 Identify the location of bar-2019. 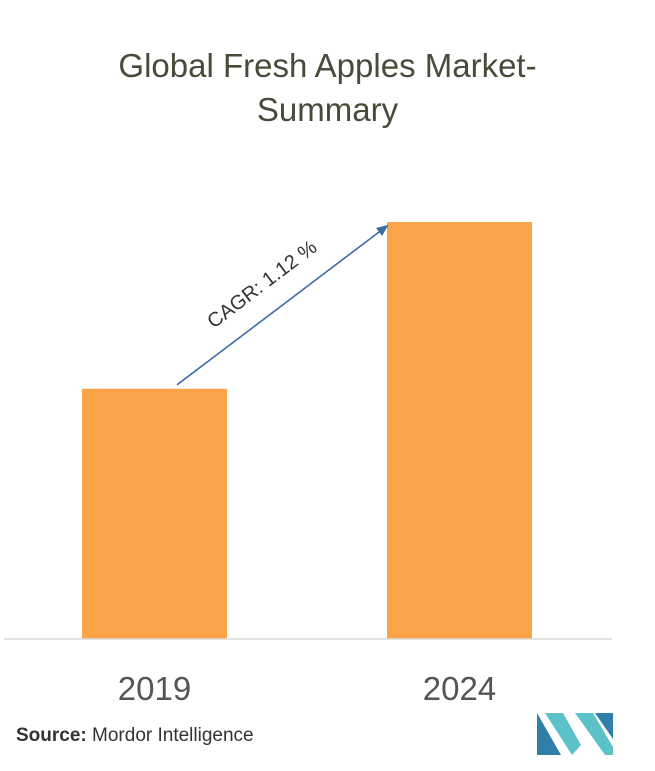
(154, 513).